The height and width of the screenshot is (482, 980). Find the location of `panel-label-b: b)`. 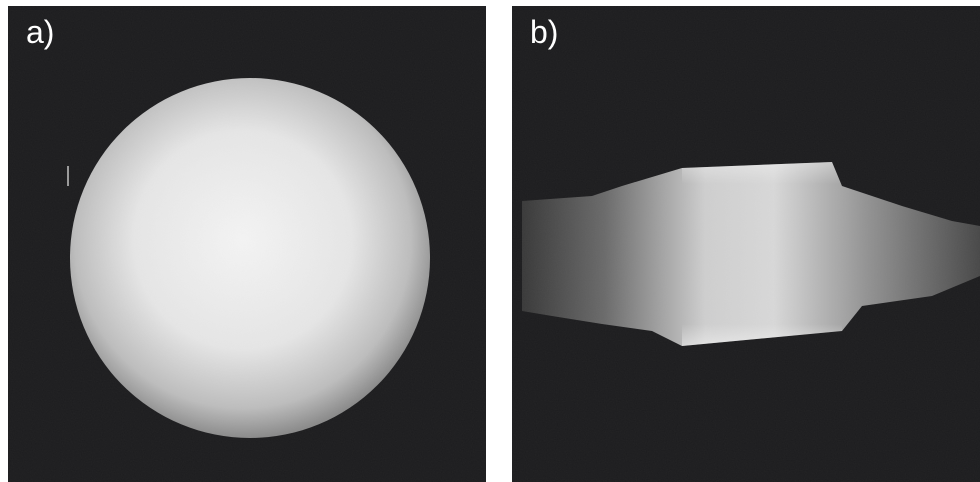

panel-label-b: b) is located at coordinates (544, 32).